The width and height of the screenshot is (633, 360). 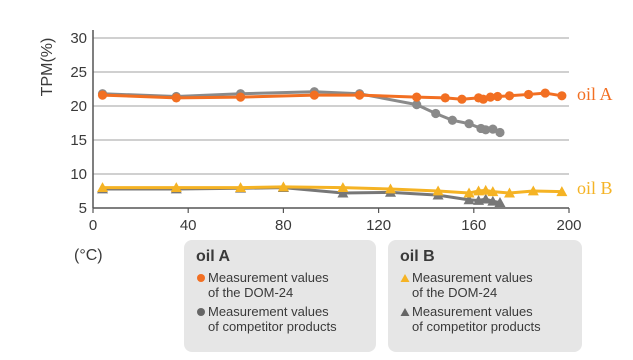 I want to click on x-tick-label: 120, so click(x=378, y=225).